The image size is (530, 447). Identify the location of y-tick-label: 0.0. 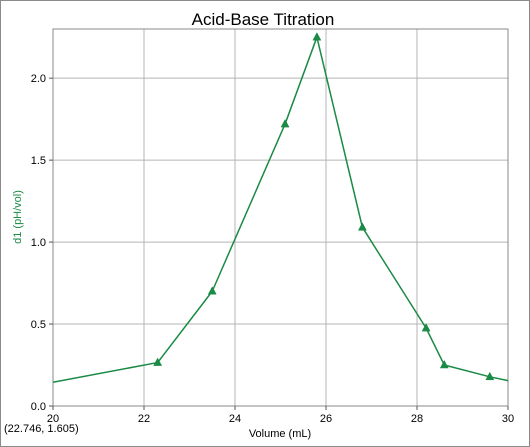
(38, 407).